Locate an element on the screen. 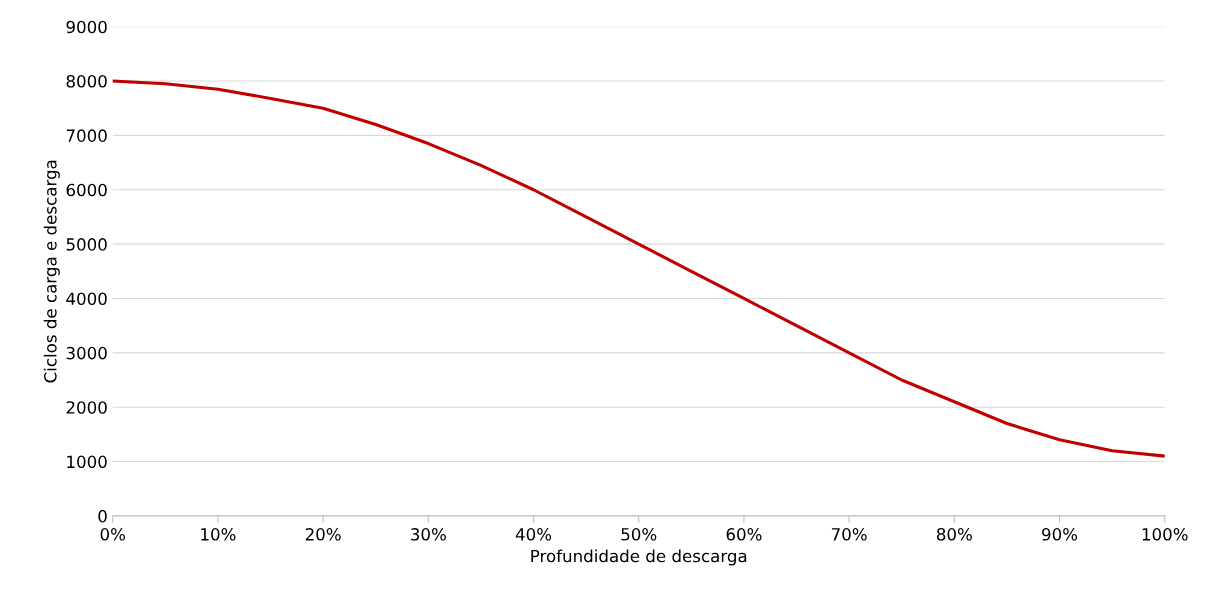  x-tick-label: 60% is located at coordinates (744, 534).